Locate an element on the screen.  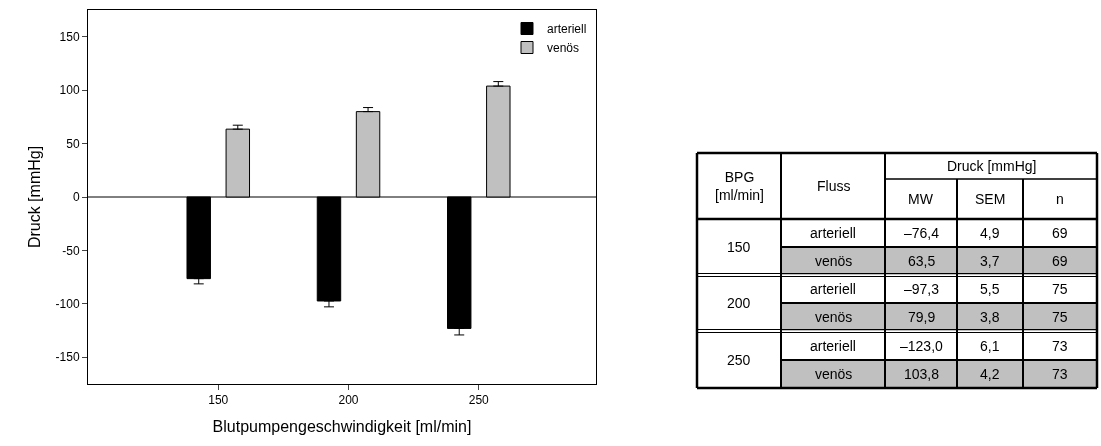
x-tick-label: 250 is located at coordinates (479, 400).